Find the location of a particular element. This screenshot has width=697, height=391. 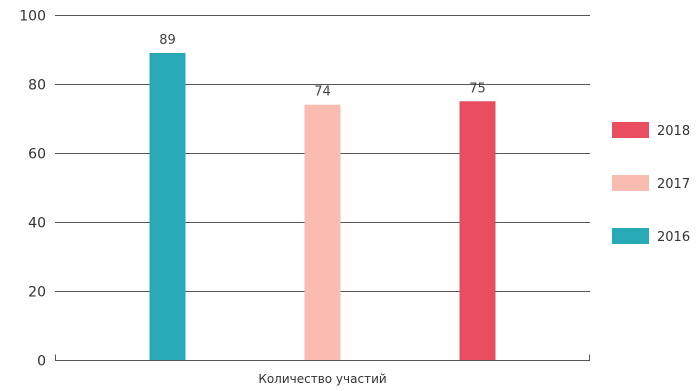

y-tick-label-80: 80 is located at coordinates (37, 86).